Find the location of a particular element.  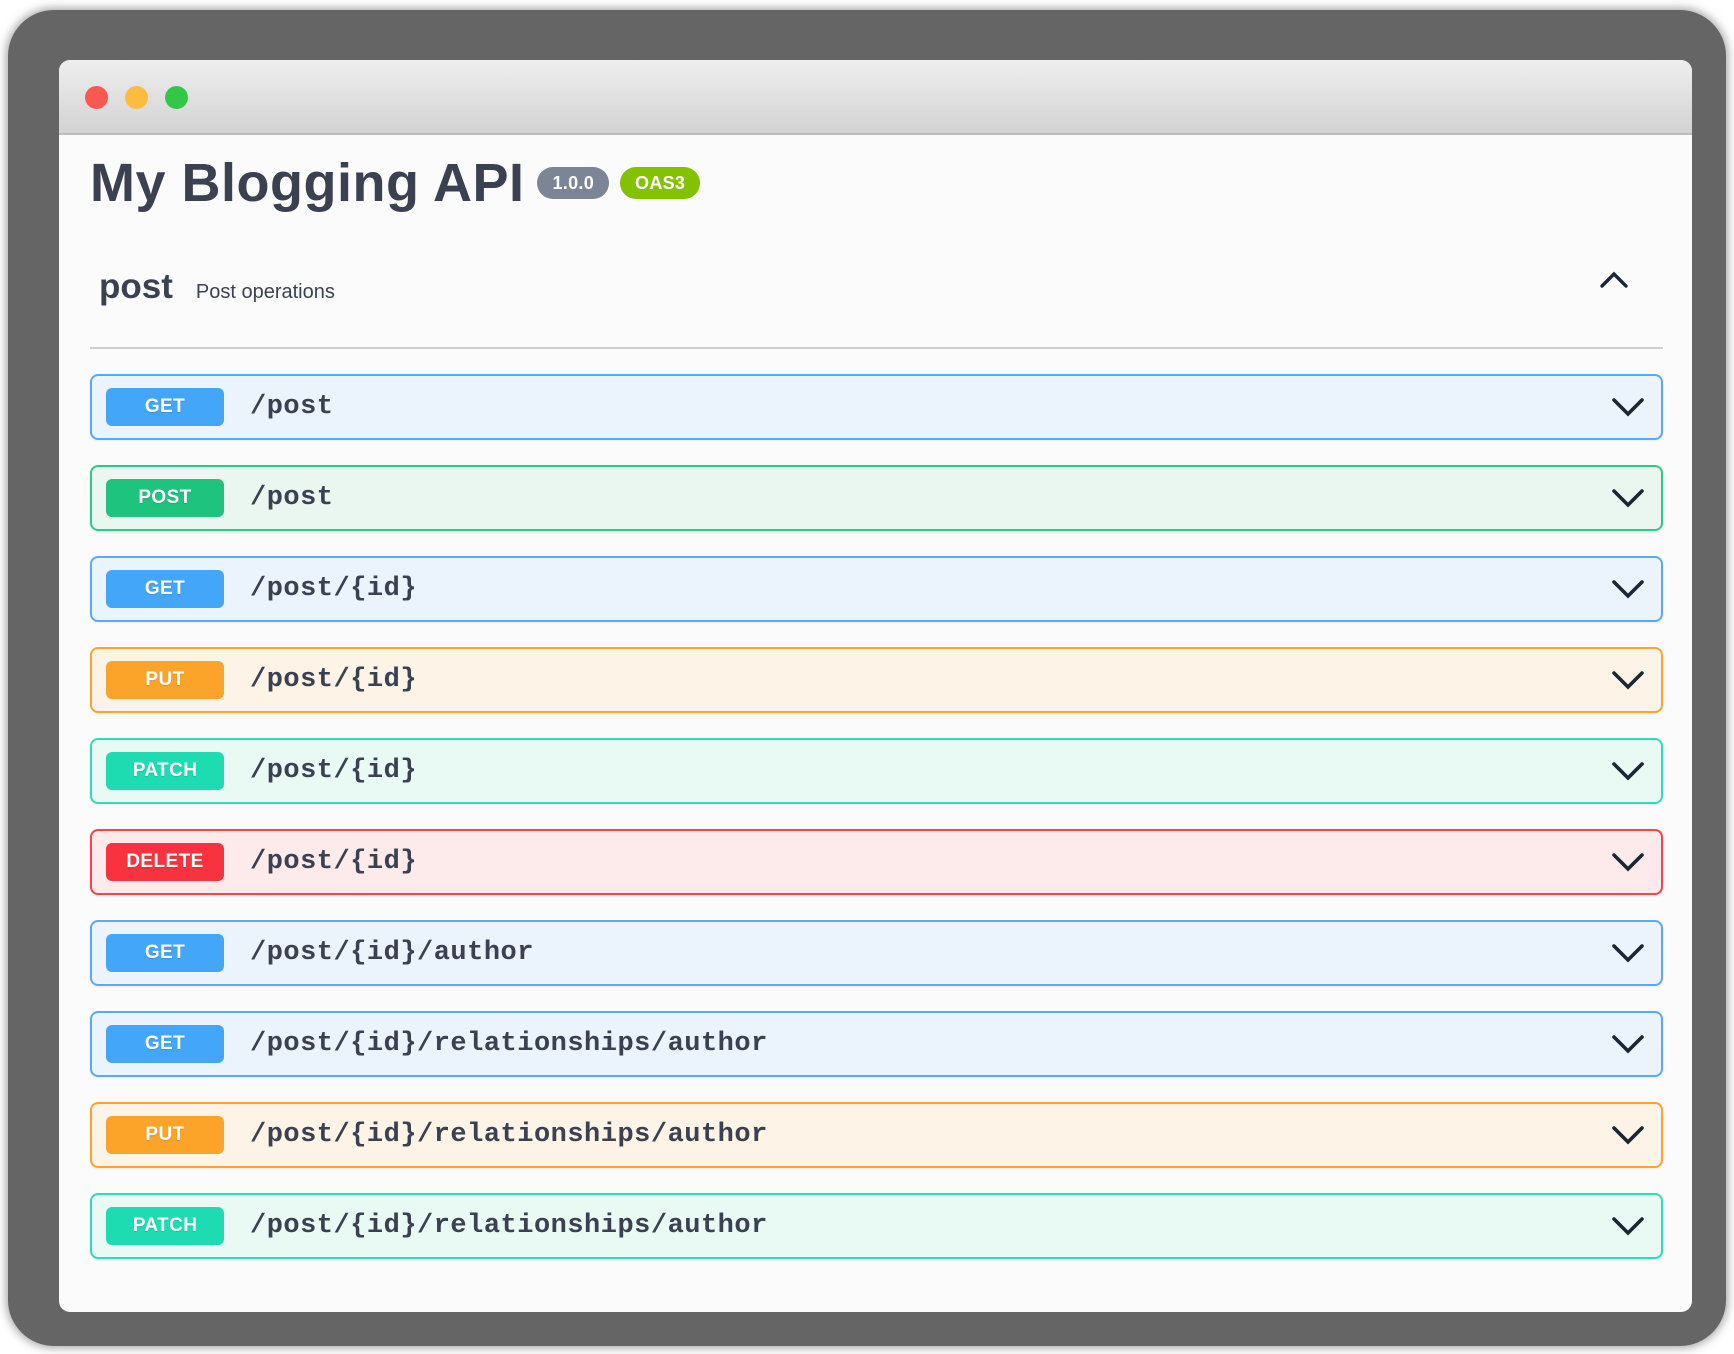

oas3-badge: OAS3 is located at coordinates (660, 183).